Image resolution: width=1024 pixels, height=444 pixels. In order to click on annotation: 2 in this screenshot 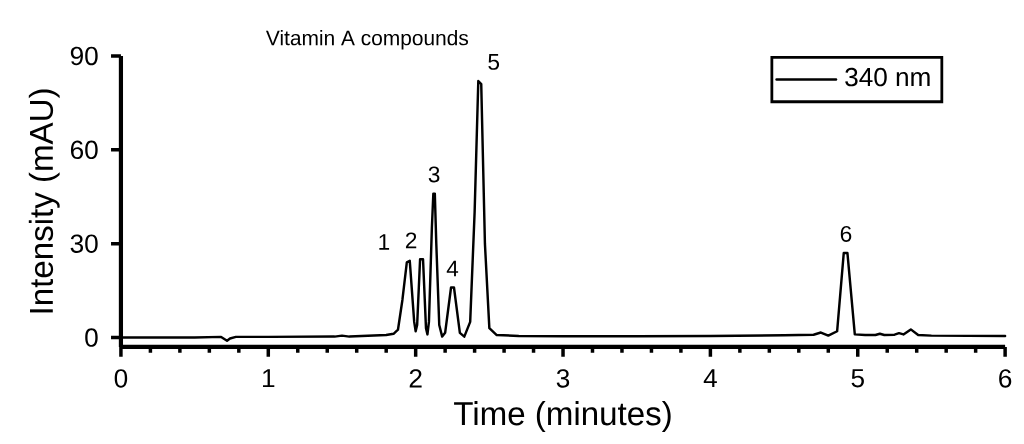, I will do `click(411, 240)`.